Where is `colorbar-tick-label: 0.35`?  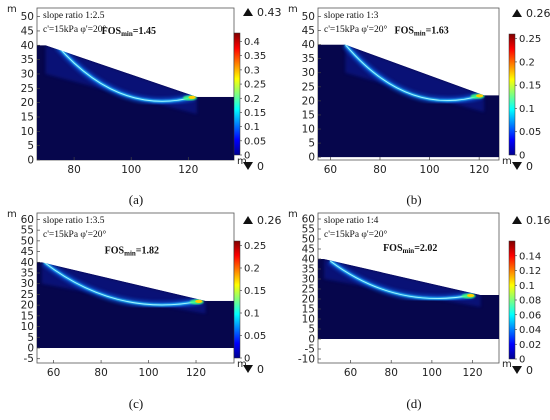
colorbar-tick-label: 0.35 is located at coordinates (255, 56).